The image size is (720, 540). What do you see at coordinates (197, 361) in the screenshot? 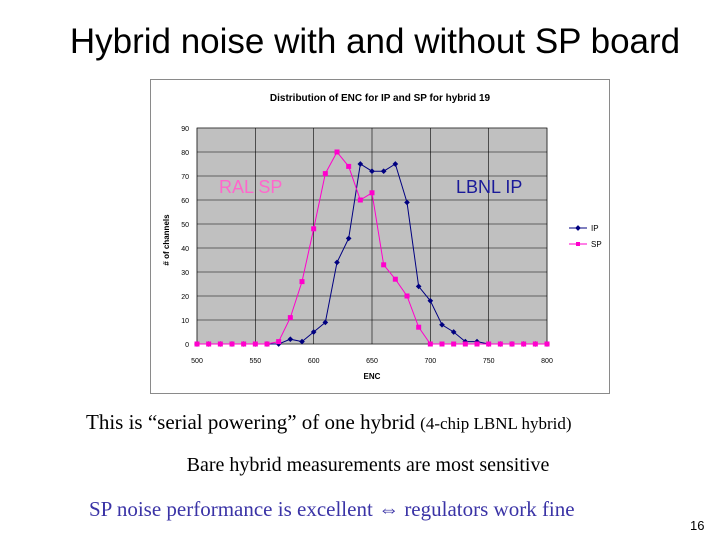
I see `x-tick-label: 500` at bounding box center [197, 361].